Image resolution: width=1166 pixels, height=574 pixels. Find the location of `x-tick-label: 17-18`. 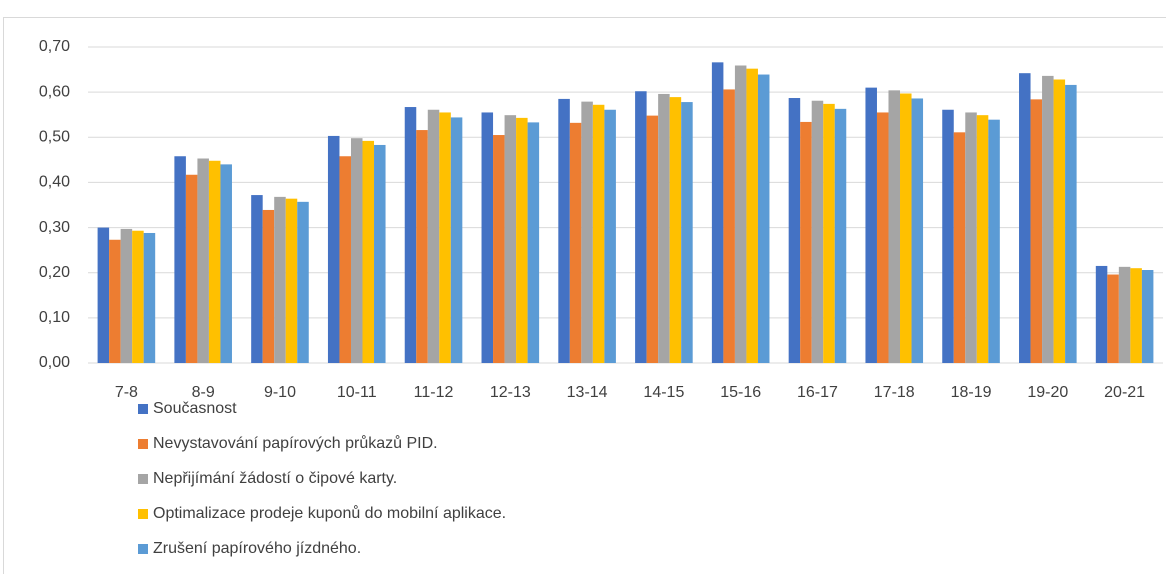

x-tick-label: 17-18 is located at coordinates (894, 392).